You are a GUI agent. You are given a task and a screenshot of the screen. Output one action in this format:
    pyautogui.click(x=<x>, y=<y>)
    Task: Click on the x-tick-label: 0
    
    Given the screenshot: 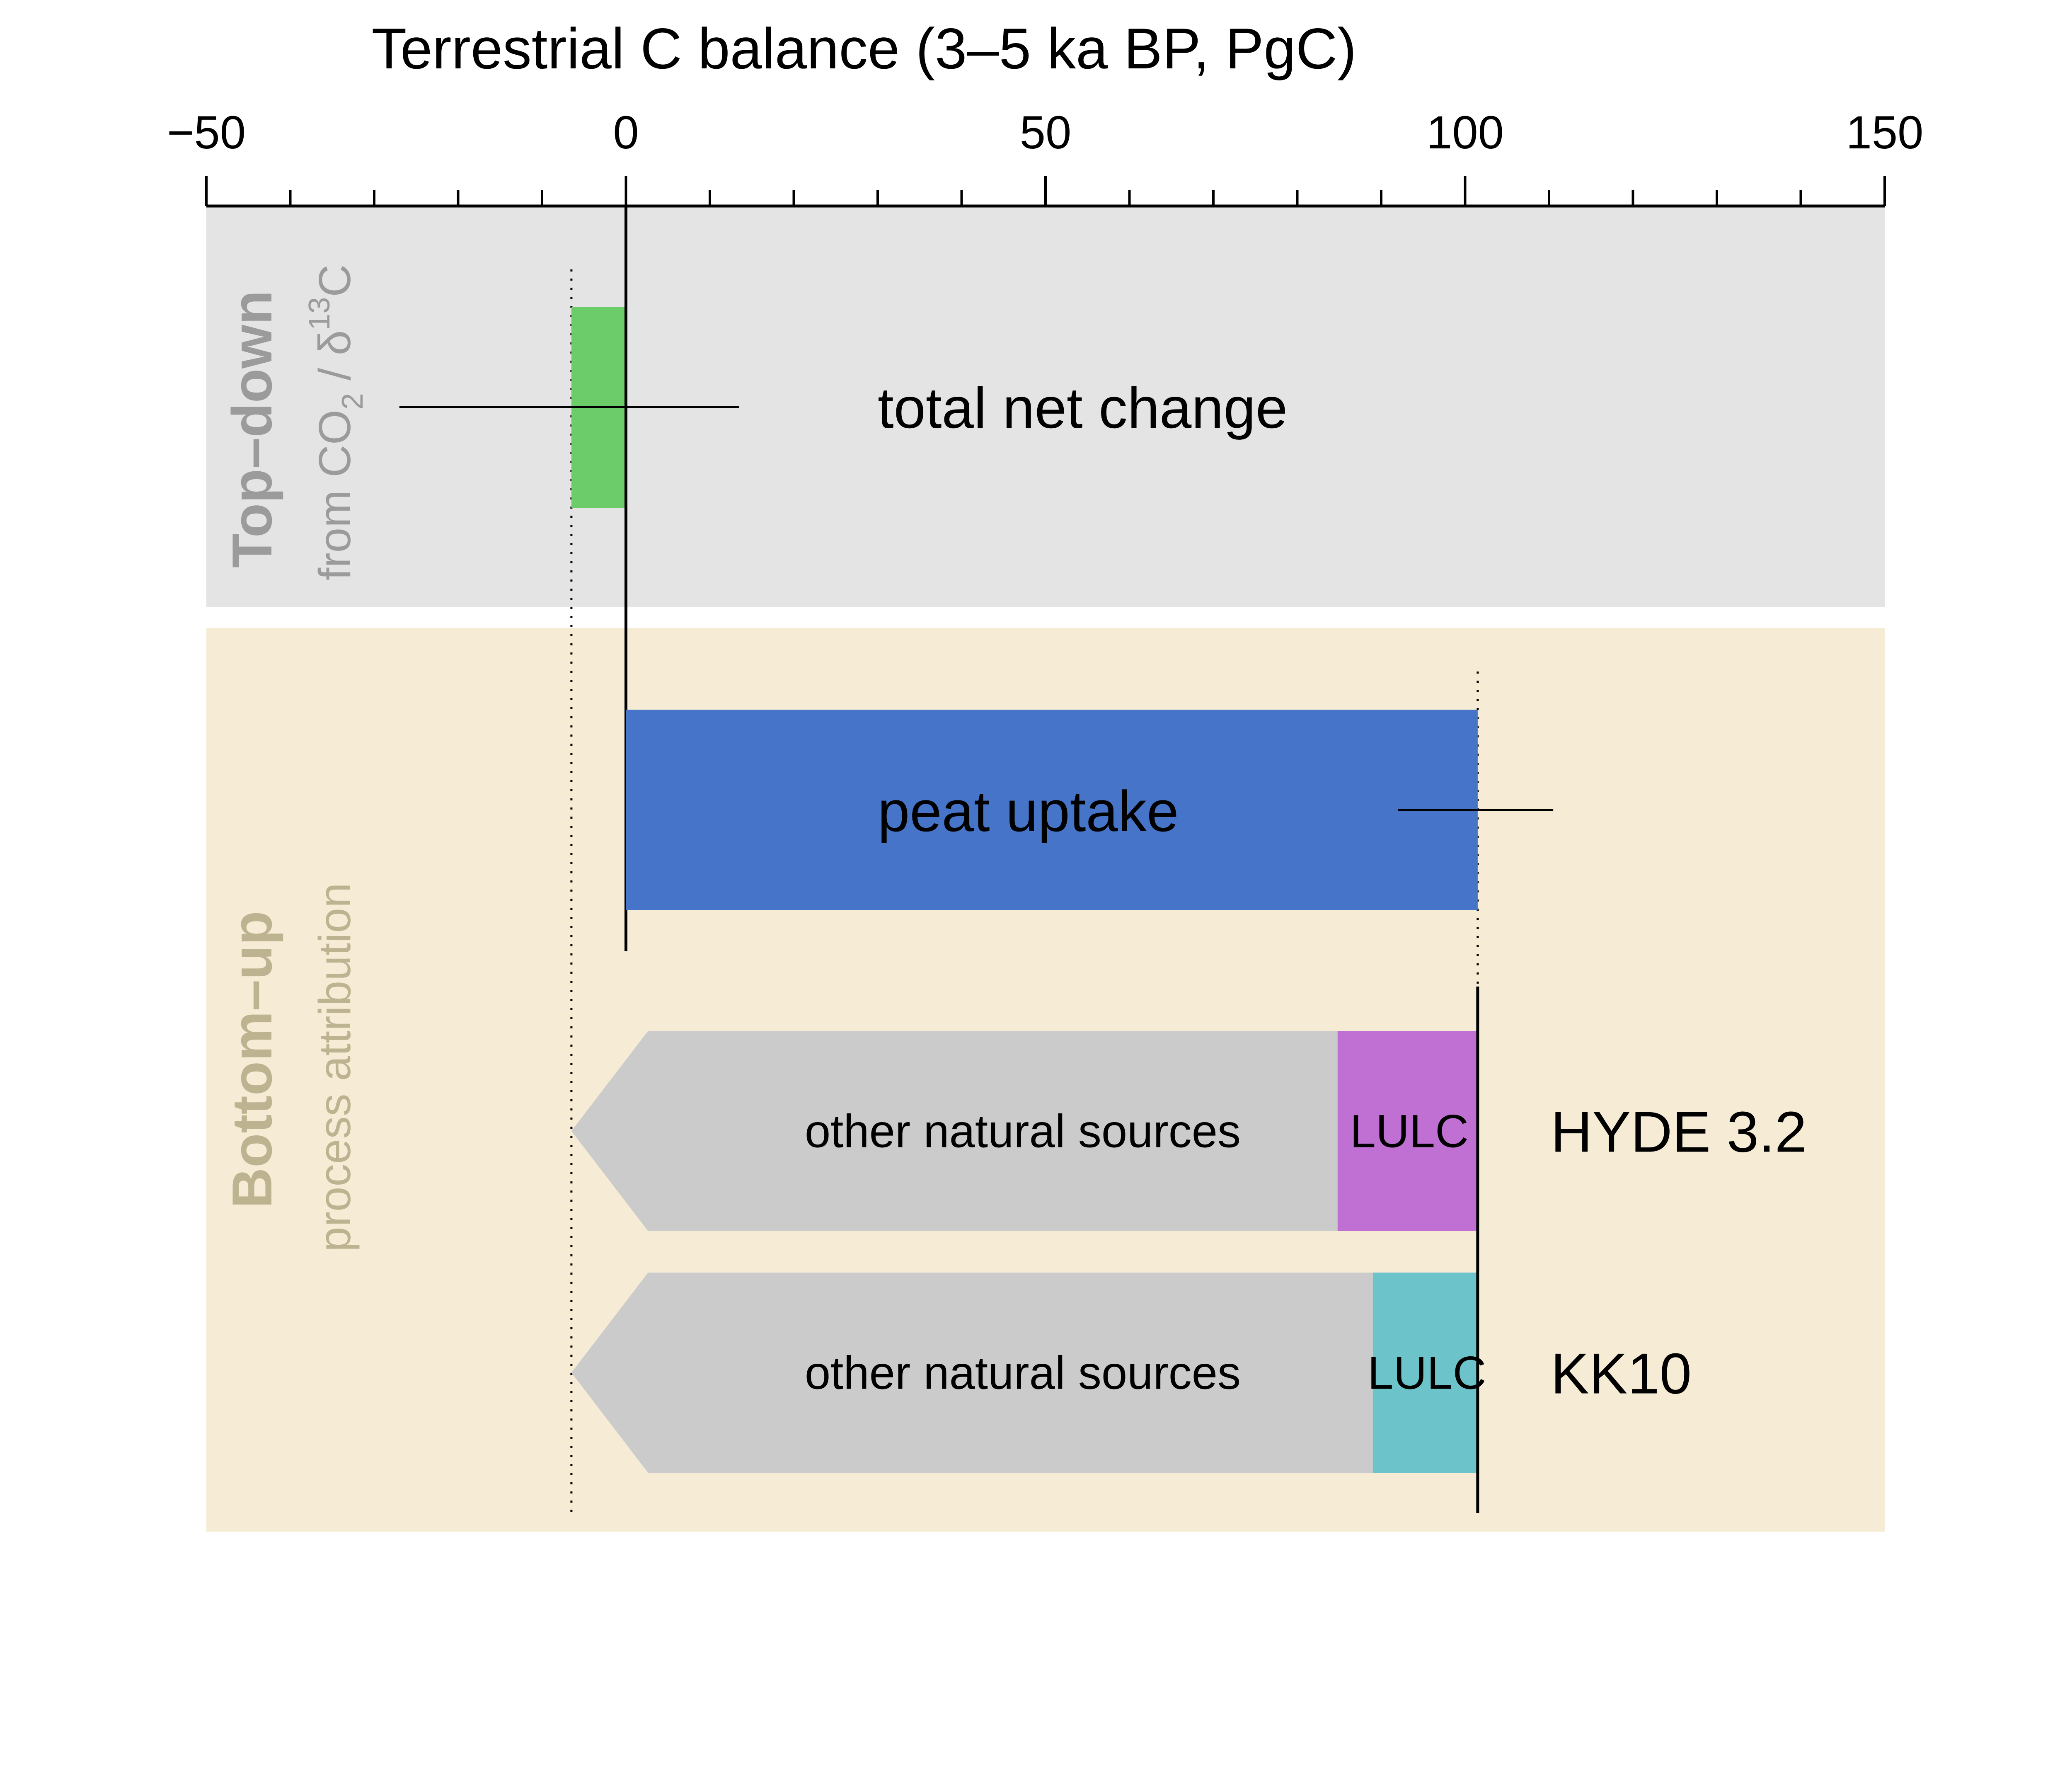 What is the action you would take?
    pyautogui.click(x=626, y=132)
    